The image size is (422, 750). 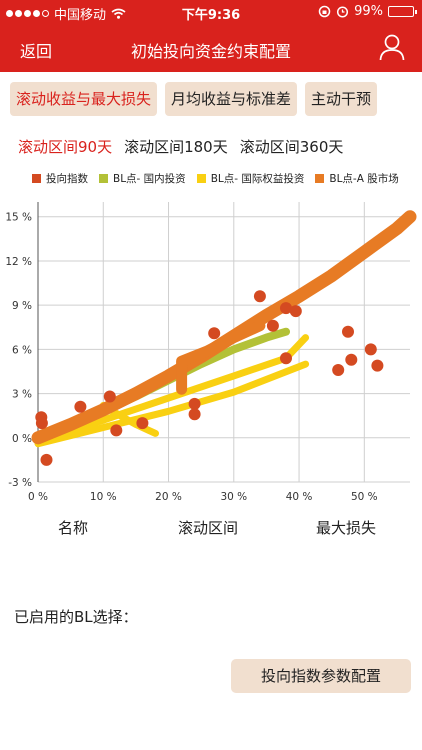 I want to click on index-param-config-button: 投向指数参数配置, so click(x=321, y=676).